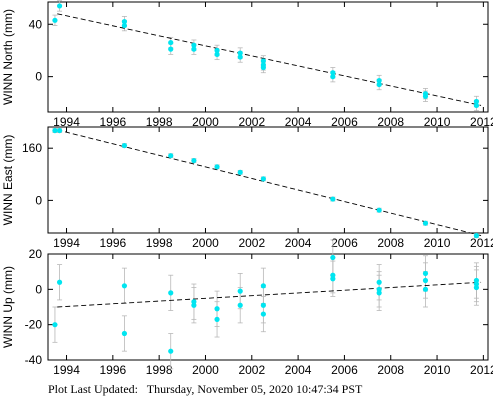  What do you see at coordinates (93, 389) in the screenshot?
I see `footer-label: Plot Last Updated:` at bounding box center [93, 389].